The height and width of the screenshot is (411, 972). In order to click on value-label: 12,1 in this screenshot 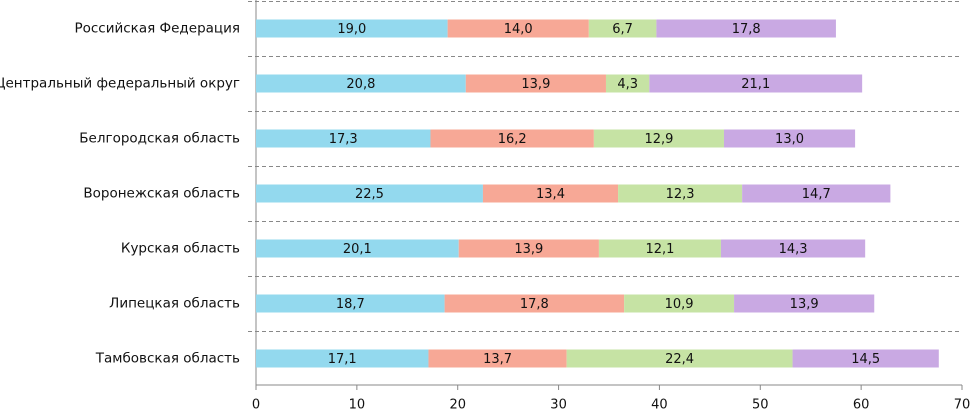, I will do `click(659, 249)`.